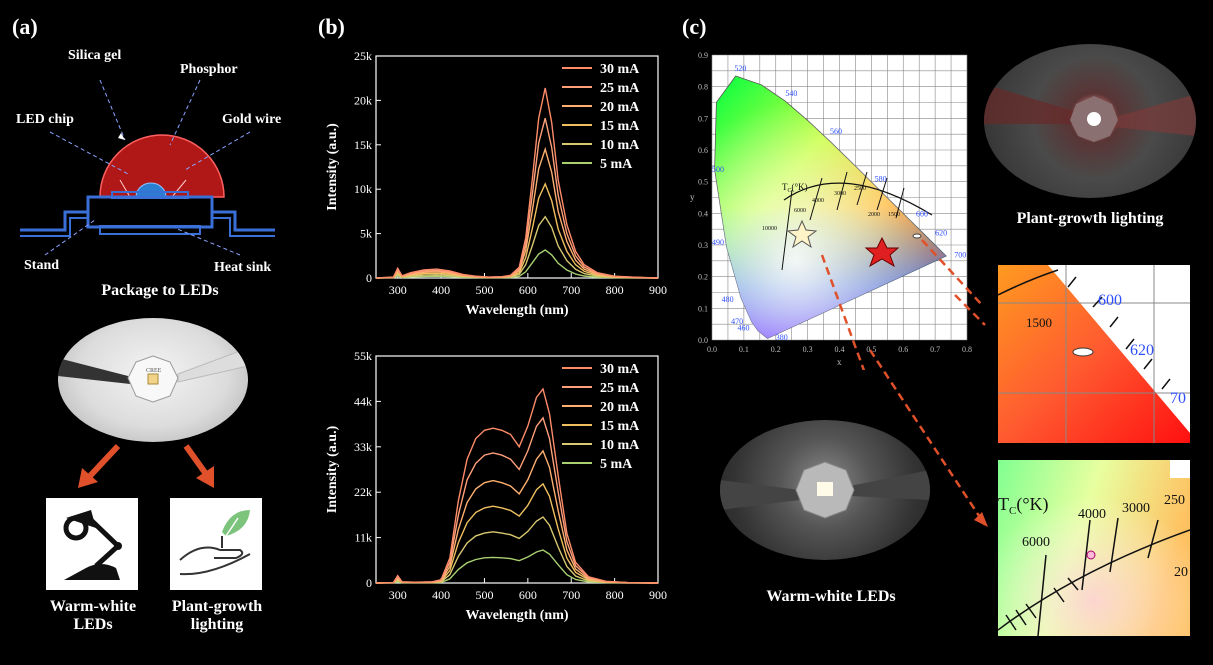 The height and width of the screenshot is (665, 1213). What do you see at coordinates (150, 195) in the screenshot?
I see `chip-base` at bounding box center [150, 195].